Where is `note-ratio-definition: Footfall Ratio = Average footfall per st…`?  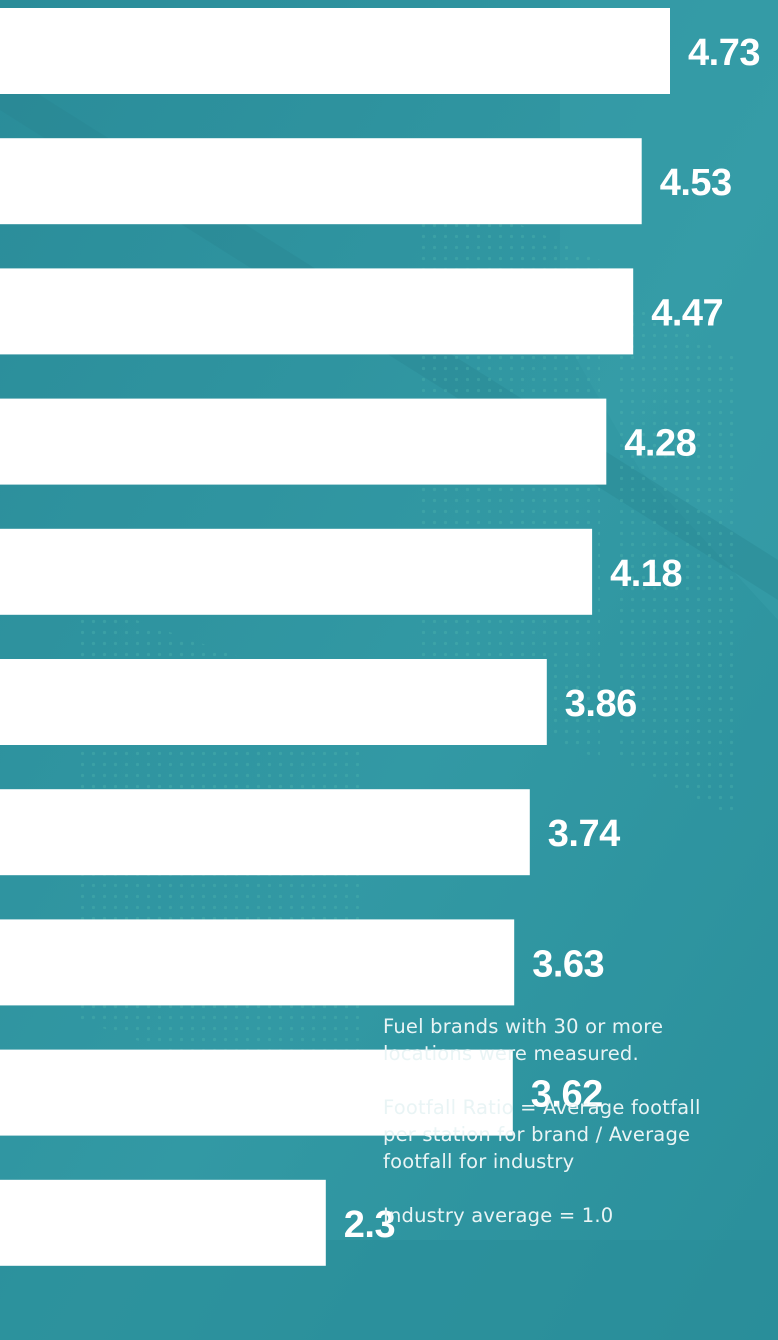
note-ratio-definition: Footfall Ratio = Average footfall per st… is located at coordinates (542, 1134).